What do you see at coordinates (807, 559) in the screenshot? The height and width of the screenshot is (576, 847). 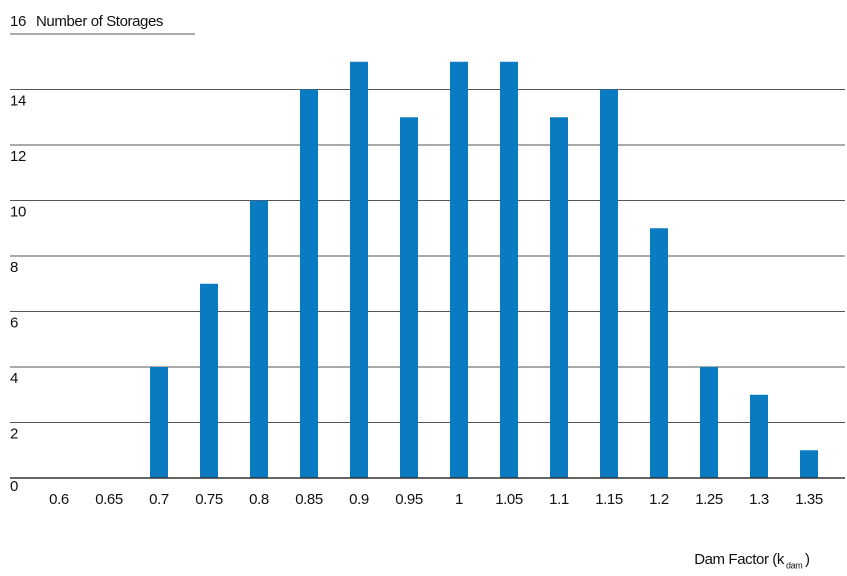 I see `x-axis-label-suffix: )` at bounding box center [807, 559].